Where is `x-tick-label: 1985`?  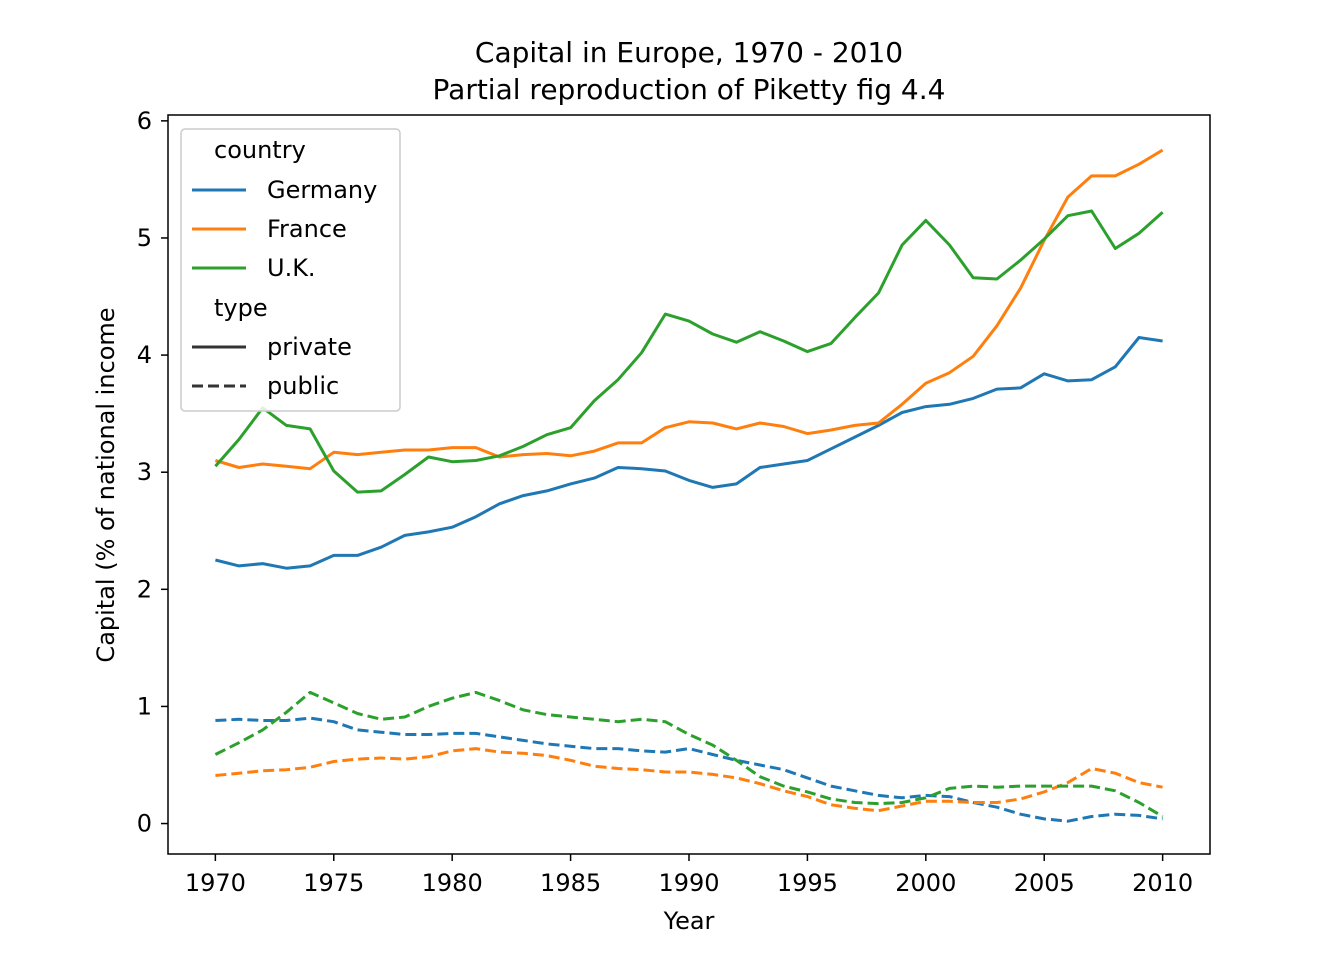
x-tick-label: 1985 is located at coordinates (570, 883).